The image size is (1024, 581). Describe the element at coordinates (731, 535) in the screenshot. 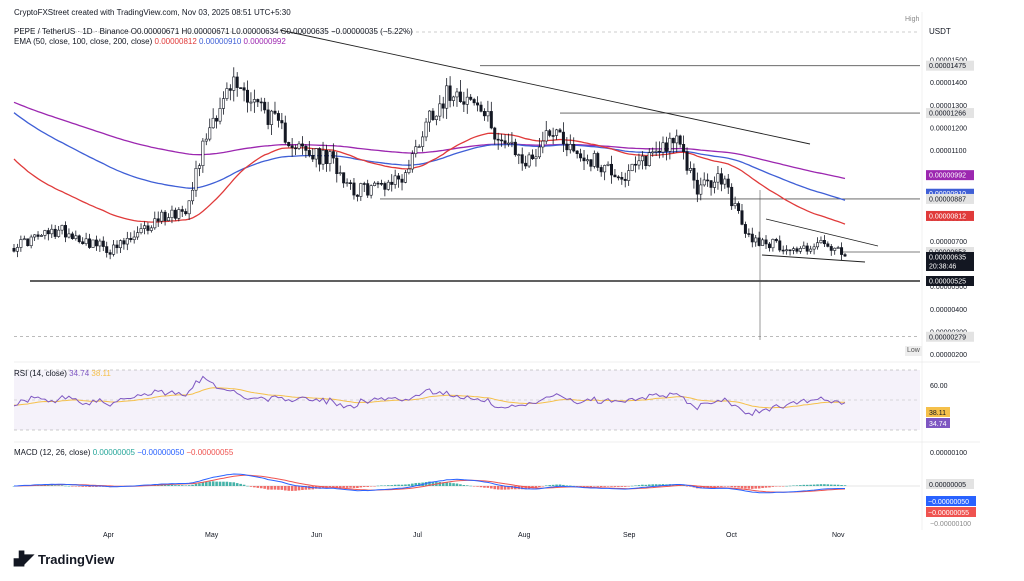

I see `time-axis-label: Oct` at that location.